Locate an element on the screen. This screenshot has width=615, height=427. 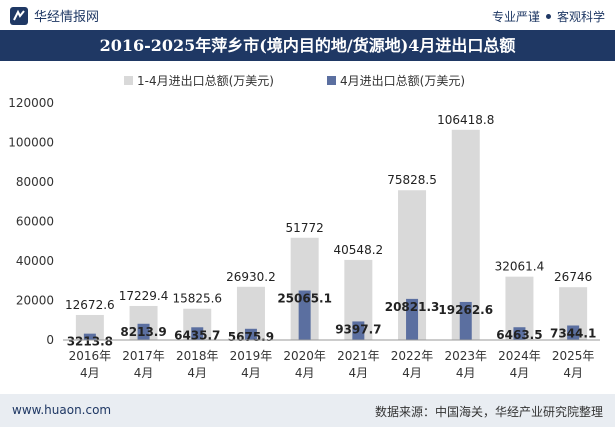
y-axis: 0 20000 40000 60000 80000 100000 120000 is located at coordinates (31, 221).